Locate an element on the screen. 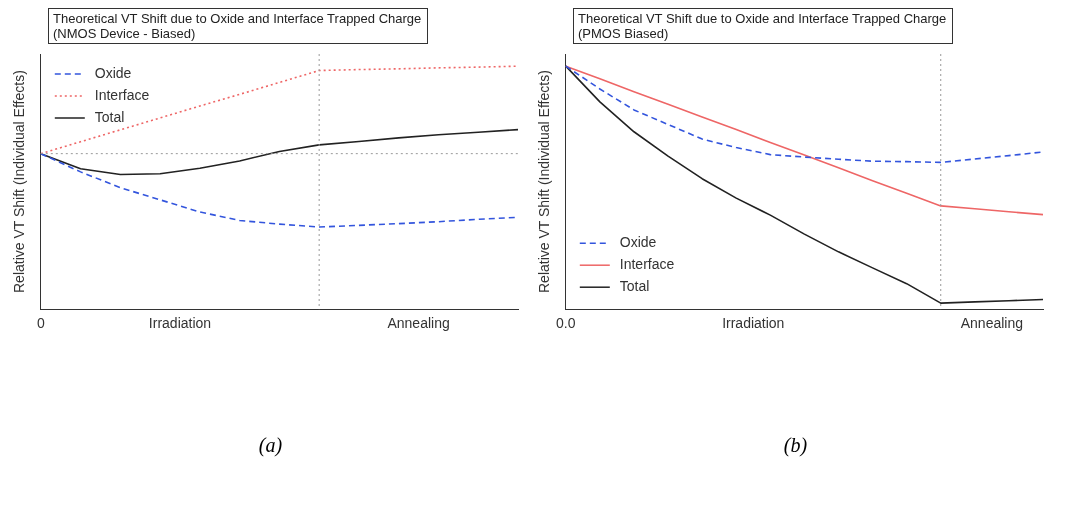 The height and width of the screenshot is (527, 1075). text: 0.0 is located at coordinates (566, 323).